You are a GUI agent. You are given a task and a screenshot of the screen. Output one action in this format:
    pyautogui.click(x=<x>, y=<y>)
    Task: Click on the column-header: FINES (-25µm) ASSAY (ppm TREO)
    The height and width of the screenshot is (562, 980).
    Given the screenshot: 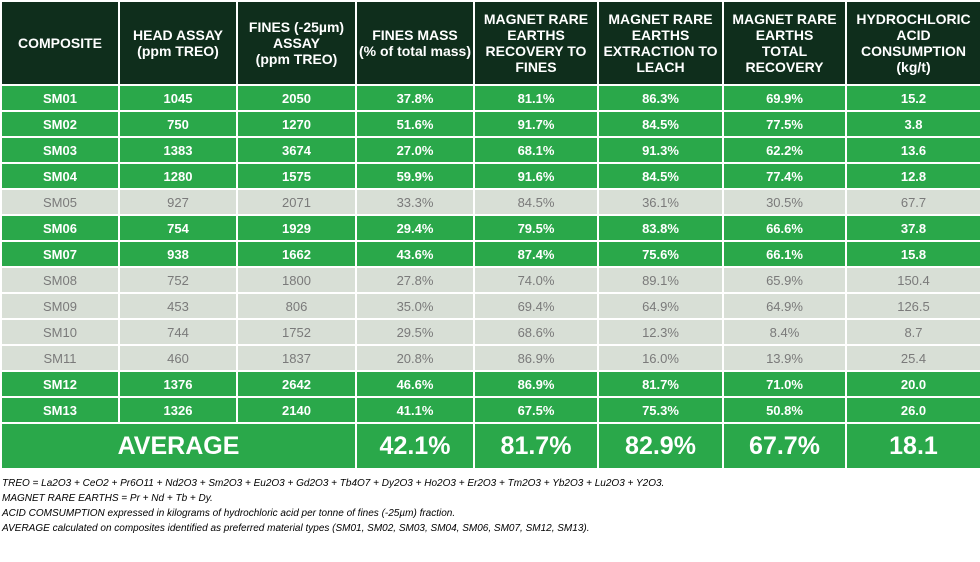 What is the action you would take?
    pyautogui.click(x=296, y=43)
    